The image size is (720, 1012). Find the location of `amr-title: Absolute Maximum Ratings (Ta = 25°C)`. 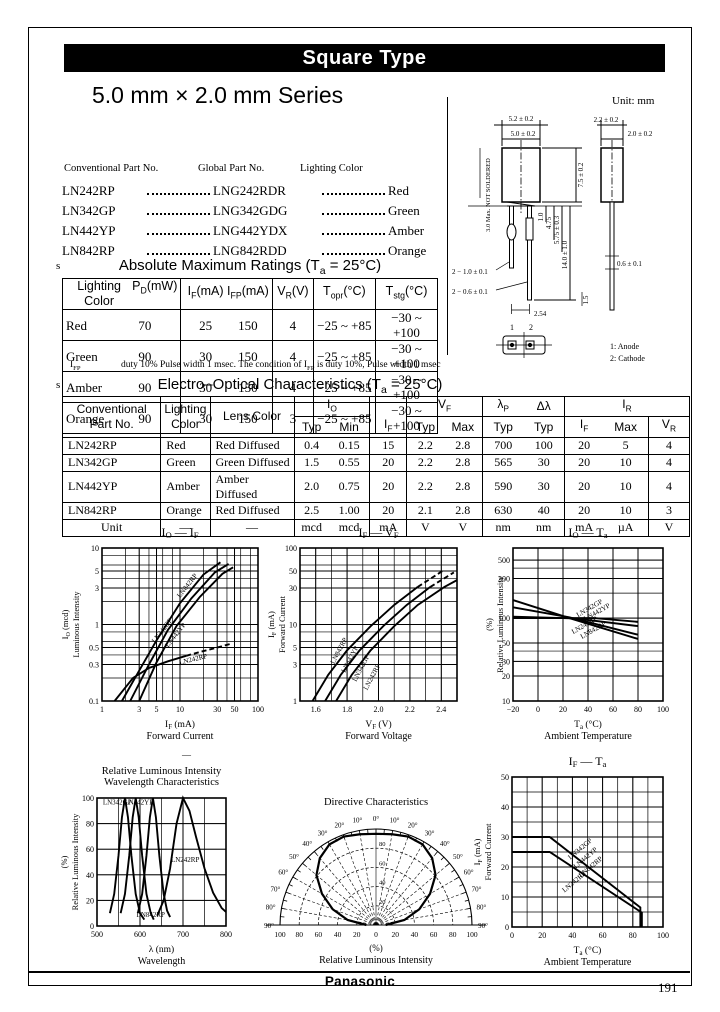

amr-title: Absolute Maximum Ratings (Ta = 25°C) is located at coordinates (250, 267).